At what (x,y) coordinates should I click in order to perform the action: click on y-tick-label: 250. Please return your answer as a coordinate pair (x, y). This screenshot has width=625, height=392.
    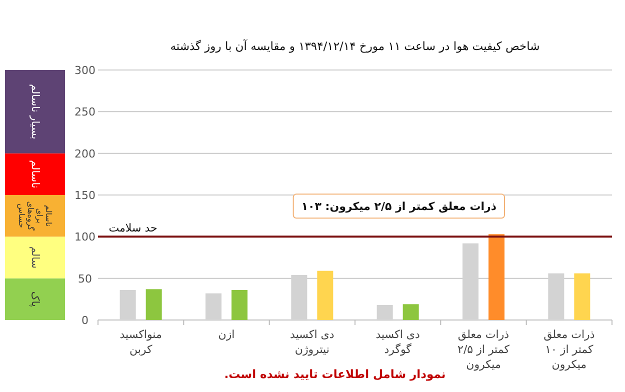
    Looking at the image, I should click on (85, 112).